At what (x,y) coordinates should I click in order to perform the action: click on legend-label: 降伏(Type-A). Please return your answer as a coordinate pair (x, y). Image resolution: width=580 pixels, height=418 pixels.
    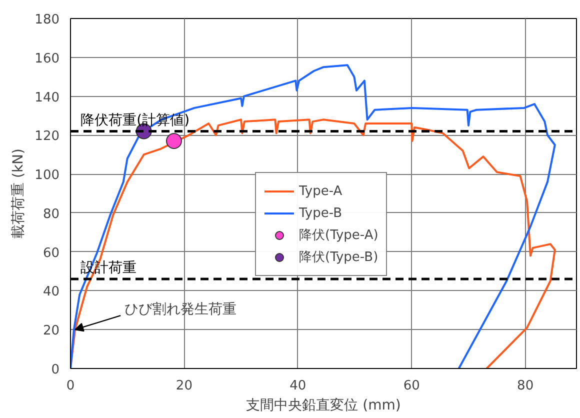
    Looking at the image, I should click on (338, 235).